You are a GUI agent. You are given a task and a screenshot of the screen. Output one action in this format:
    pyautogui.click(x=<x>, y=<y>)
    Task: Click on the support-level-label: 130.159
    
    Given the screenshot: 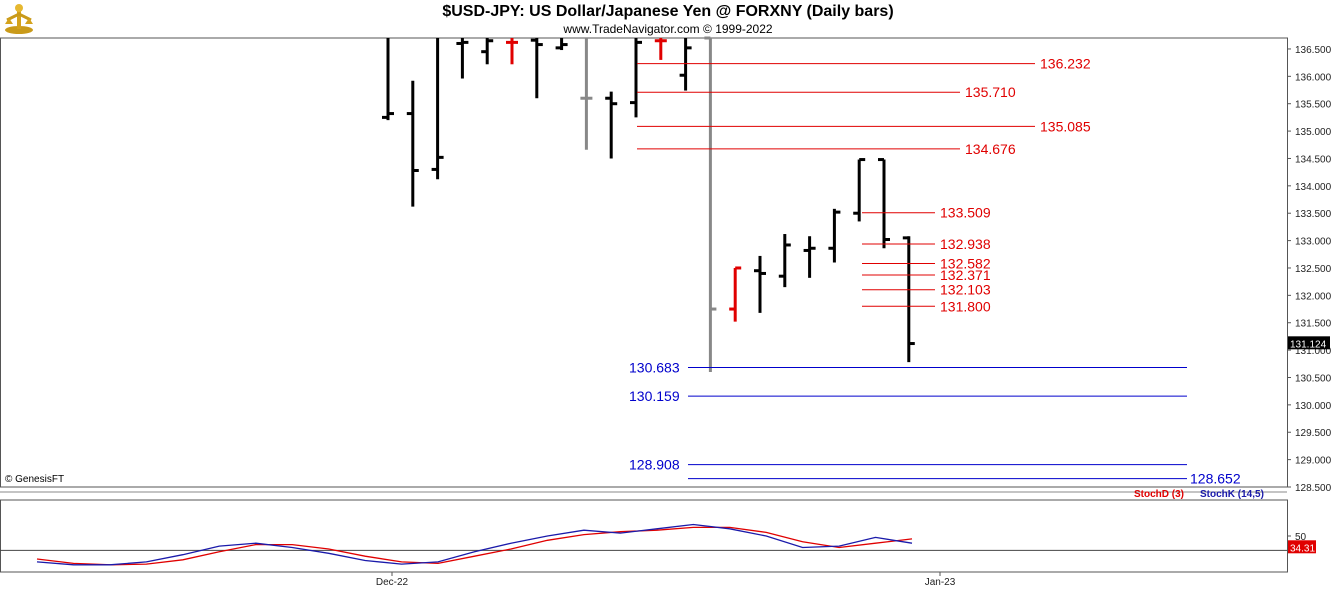 What is the action you would take?
    pyautogui.click(x=654, y=396)
    